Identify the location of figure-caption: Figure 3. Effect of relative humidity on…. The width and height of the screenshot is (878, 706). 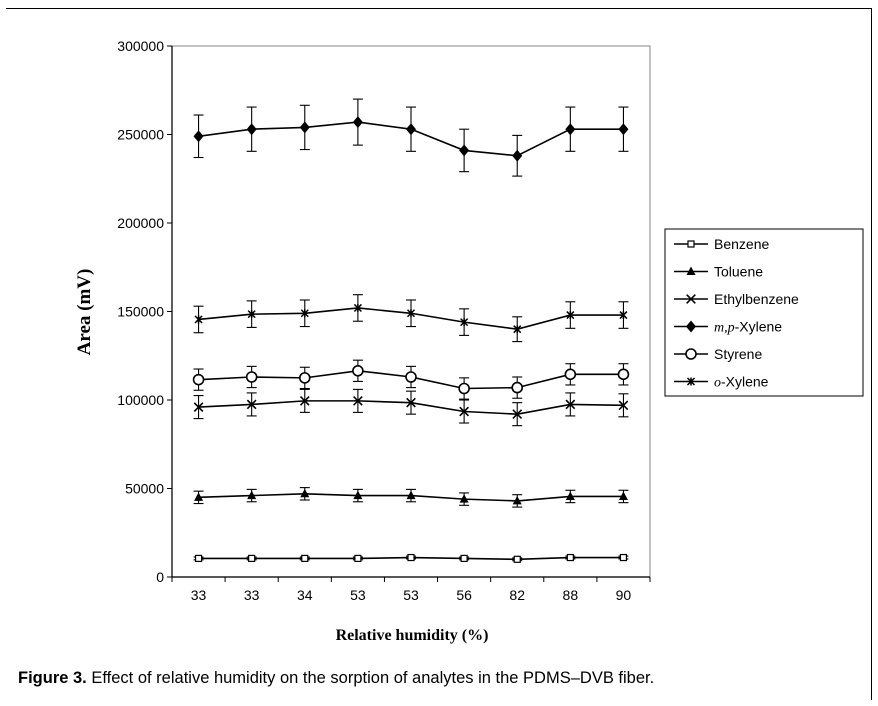
(336, 678).